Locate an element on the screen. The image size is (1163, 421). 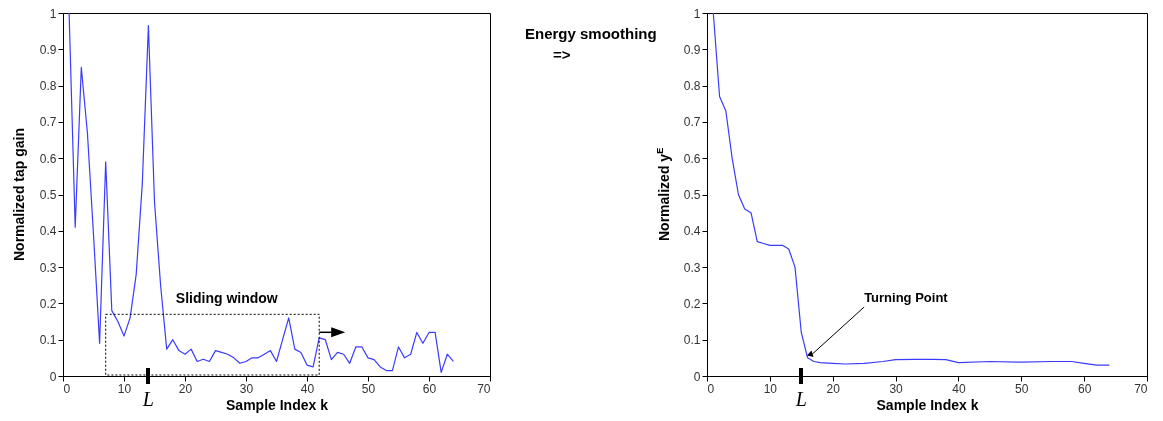
text: Energy smoothing is located at coordinates (591, 33).